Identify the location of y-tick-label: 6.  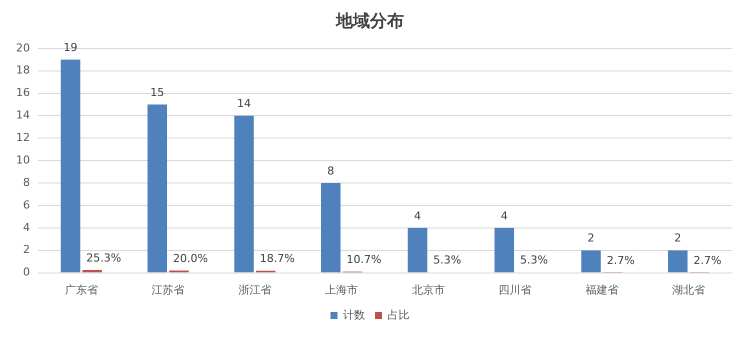
(26, 205).